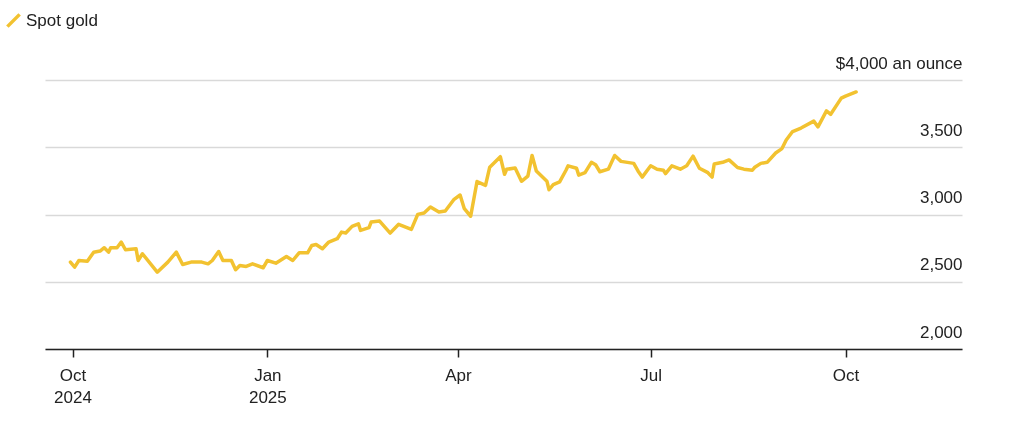 The height and width of the screenshot is (428, 1024). Describe the element at coordinates (846, 375) in the screenshot. I see `x-tick-label: Oct` at that location.